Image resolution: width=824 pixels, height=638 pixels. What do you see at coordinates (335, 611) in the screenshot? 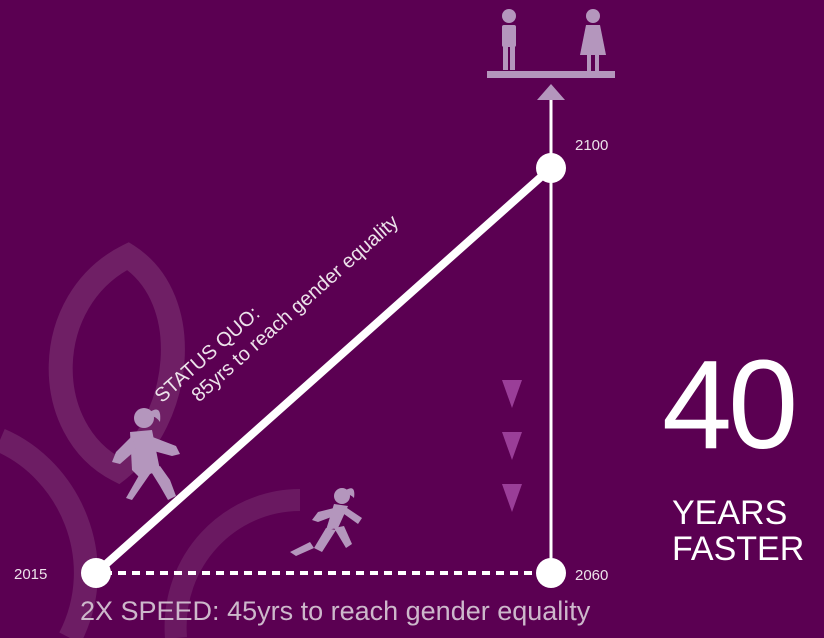
I see `accelerated-caption: 2X SPEED: 45yrs to reach gender equality` at bounding box center [335, 611].